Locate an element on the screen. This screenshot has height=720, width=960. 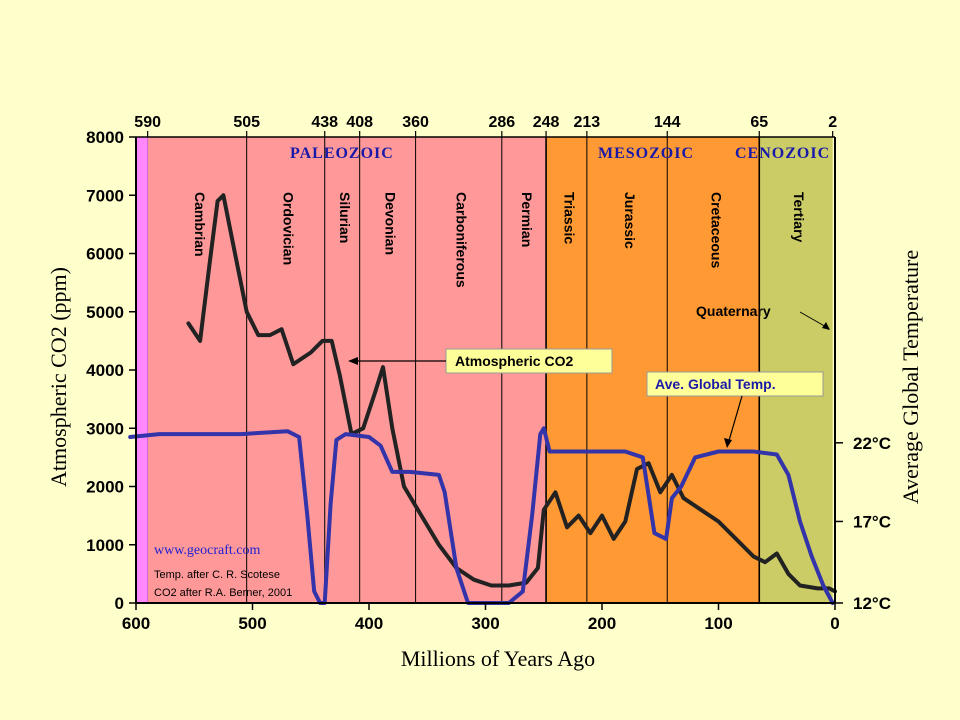
x-tick-label-200: 200 is located at coordinates (602, 623).